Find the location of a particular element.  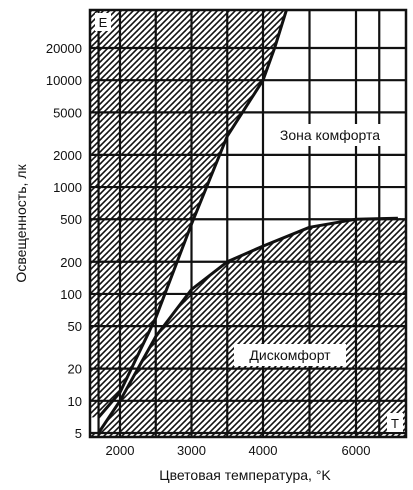

x-tick-label: 6000 is located at coordinates (356, 450).